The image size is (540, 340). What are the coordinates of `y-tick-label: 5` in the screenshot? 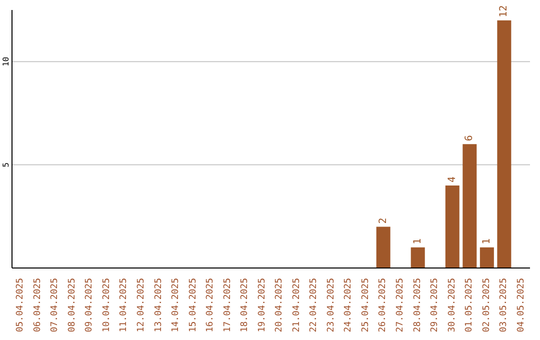 It's located at (6, 165).